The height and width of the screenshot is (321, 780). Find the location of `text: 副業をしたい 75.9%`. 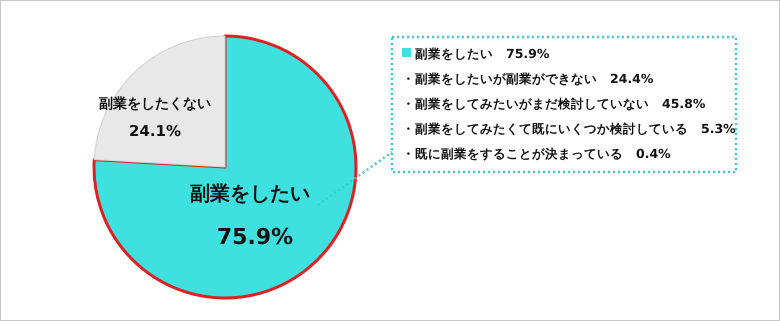

text: 副業をしたい 75.9% is located at coordinates (482, 53).